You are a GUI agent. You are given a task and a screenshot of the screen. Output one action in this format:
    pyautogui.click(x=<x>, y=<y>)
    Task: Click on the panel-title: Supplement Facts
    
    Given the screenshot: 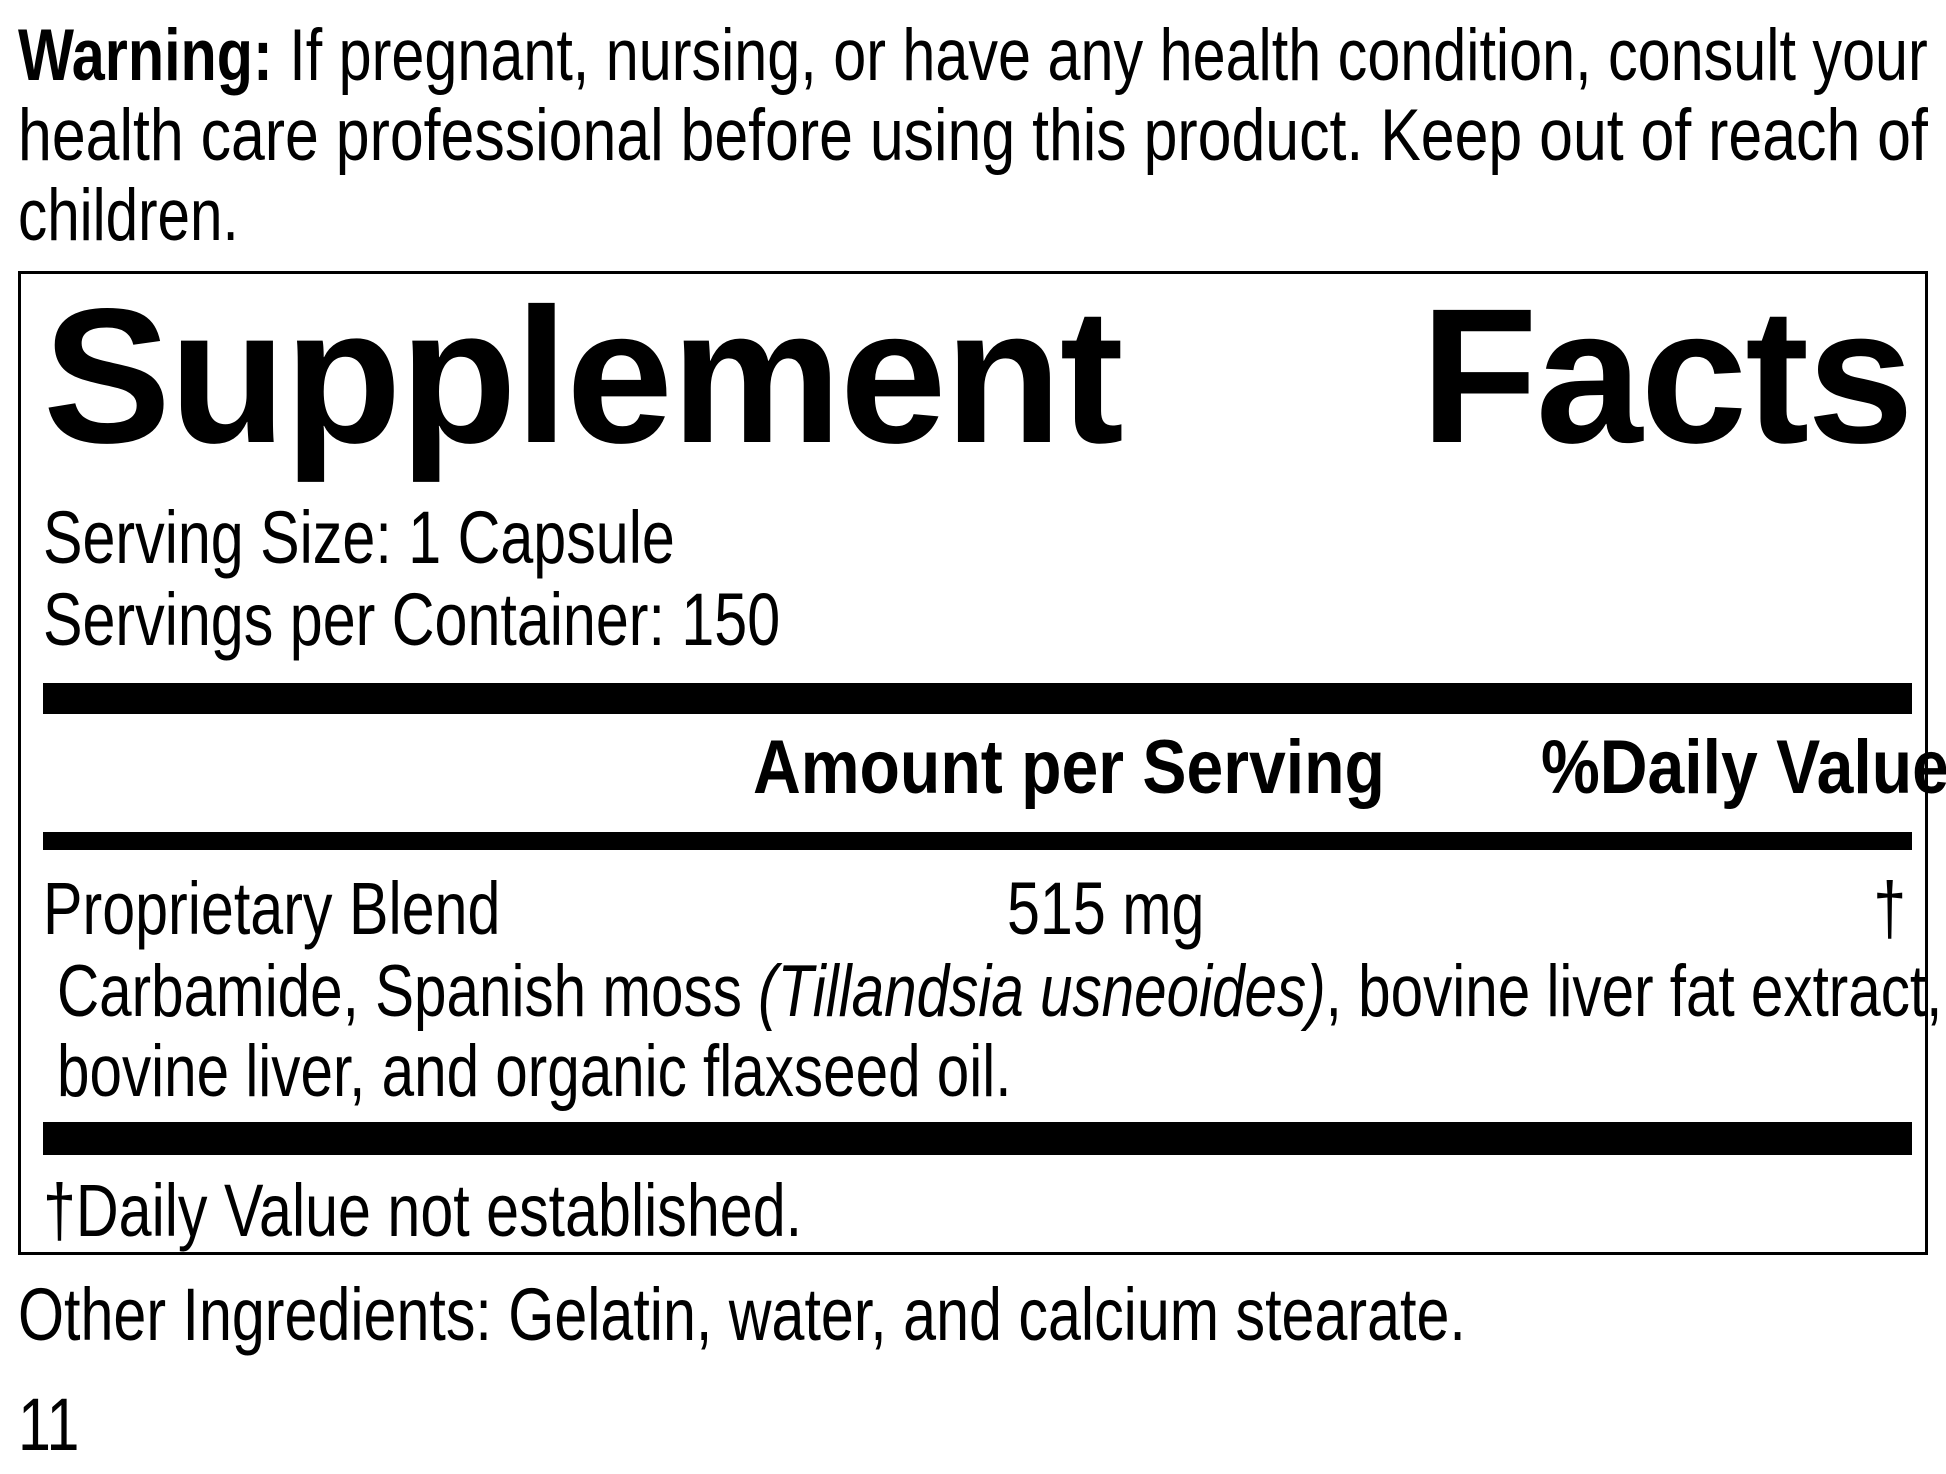 What is the action you would take?
    pyautogui.click(x=978, y=375)
    